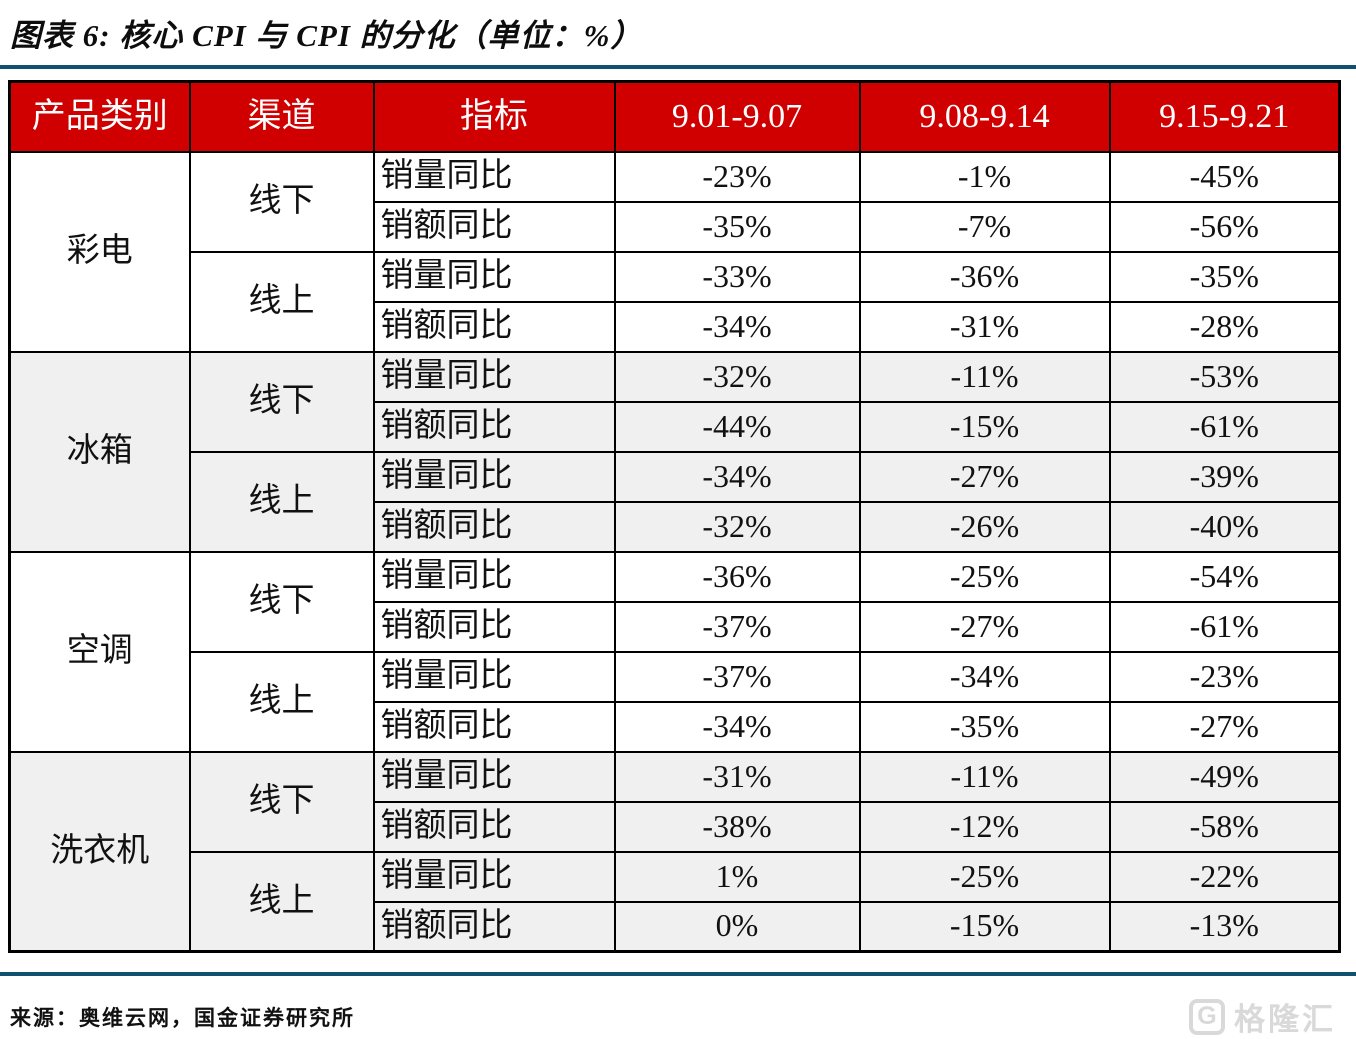  I want to click on source-note: 来源：奥维云网，国金证券研究所, so click(182, 1017).